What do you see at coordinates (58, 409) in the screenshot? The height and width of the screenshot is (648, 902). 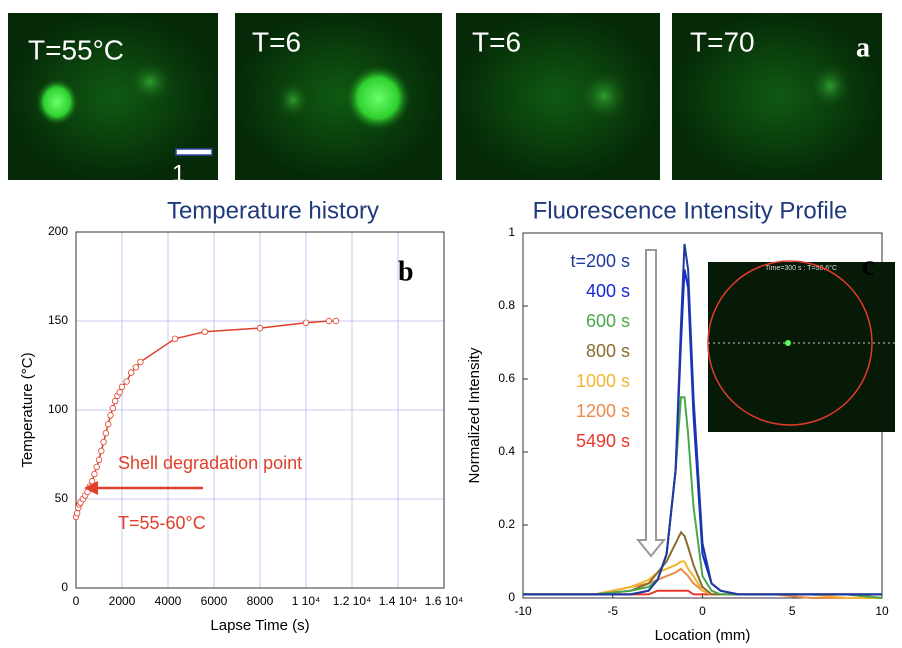 I see `y-tick-label: 100` at bounding box center [58, 409].